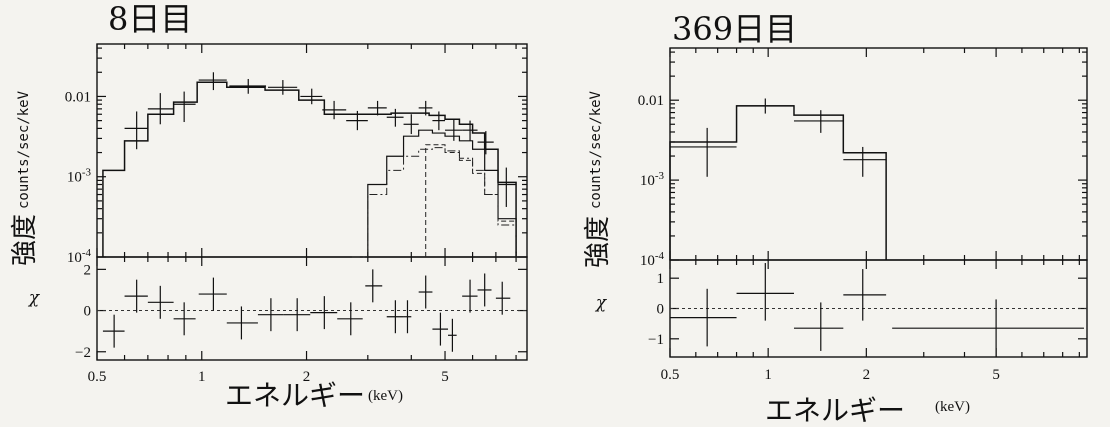 The image size is (1110, 427). I want to click on resid-y-tick-label: 2, so click(88, 270).